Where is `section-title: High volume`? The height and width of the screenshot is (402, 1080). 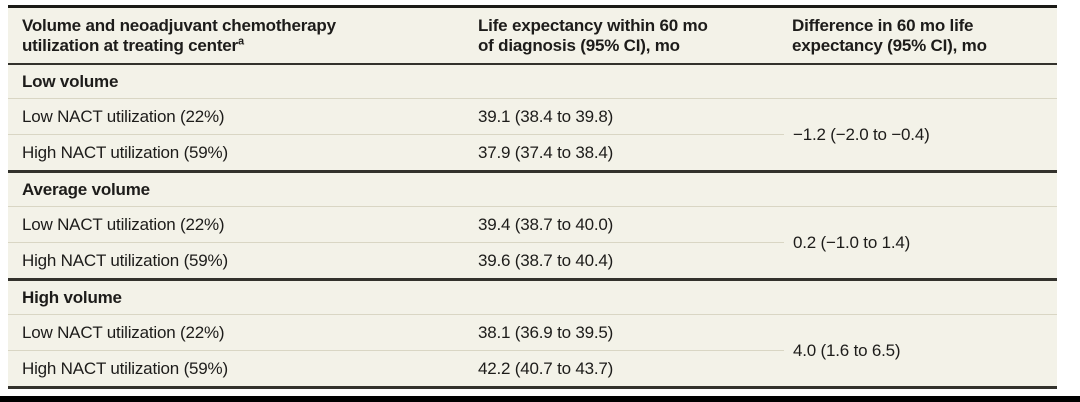
section-title: High volume is located at coordinates (532, 296).